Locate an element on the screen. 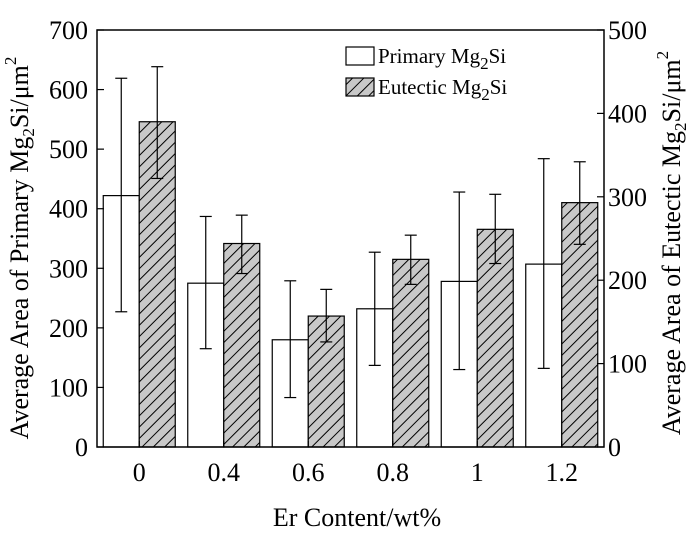 This screenshot has height=541, width=695. x-tick-label-3: 0.8 is located at coordinates (393, 472).